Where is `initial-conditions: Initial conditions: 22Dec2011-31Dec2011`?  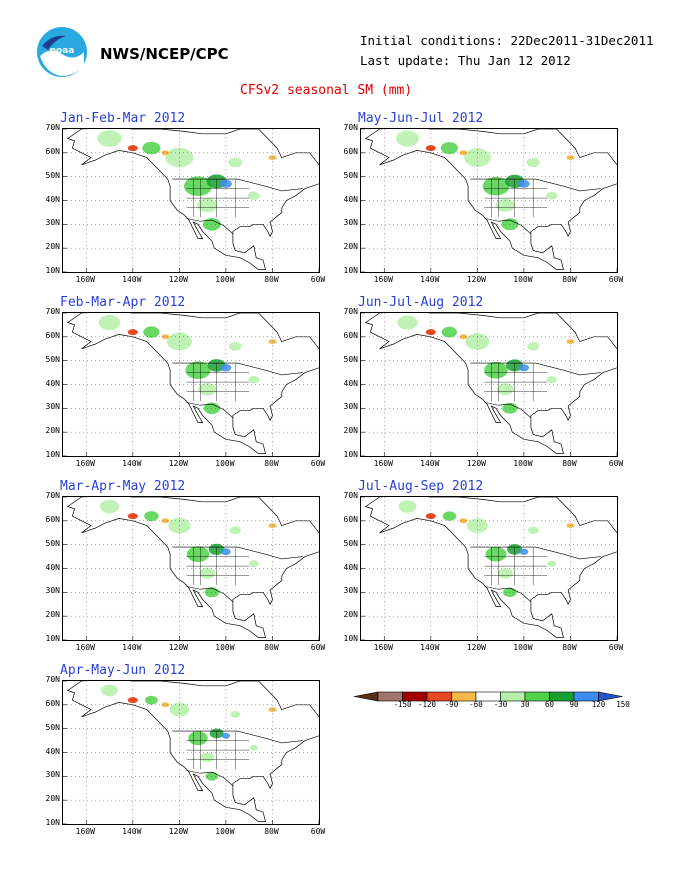
initial-conditions: Initial conditions: 22Dec2011-31Dec2011 is located at coordinates (507, 40).